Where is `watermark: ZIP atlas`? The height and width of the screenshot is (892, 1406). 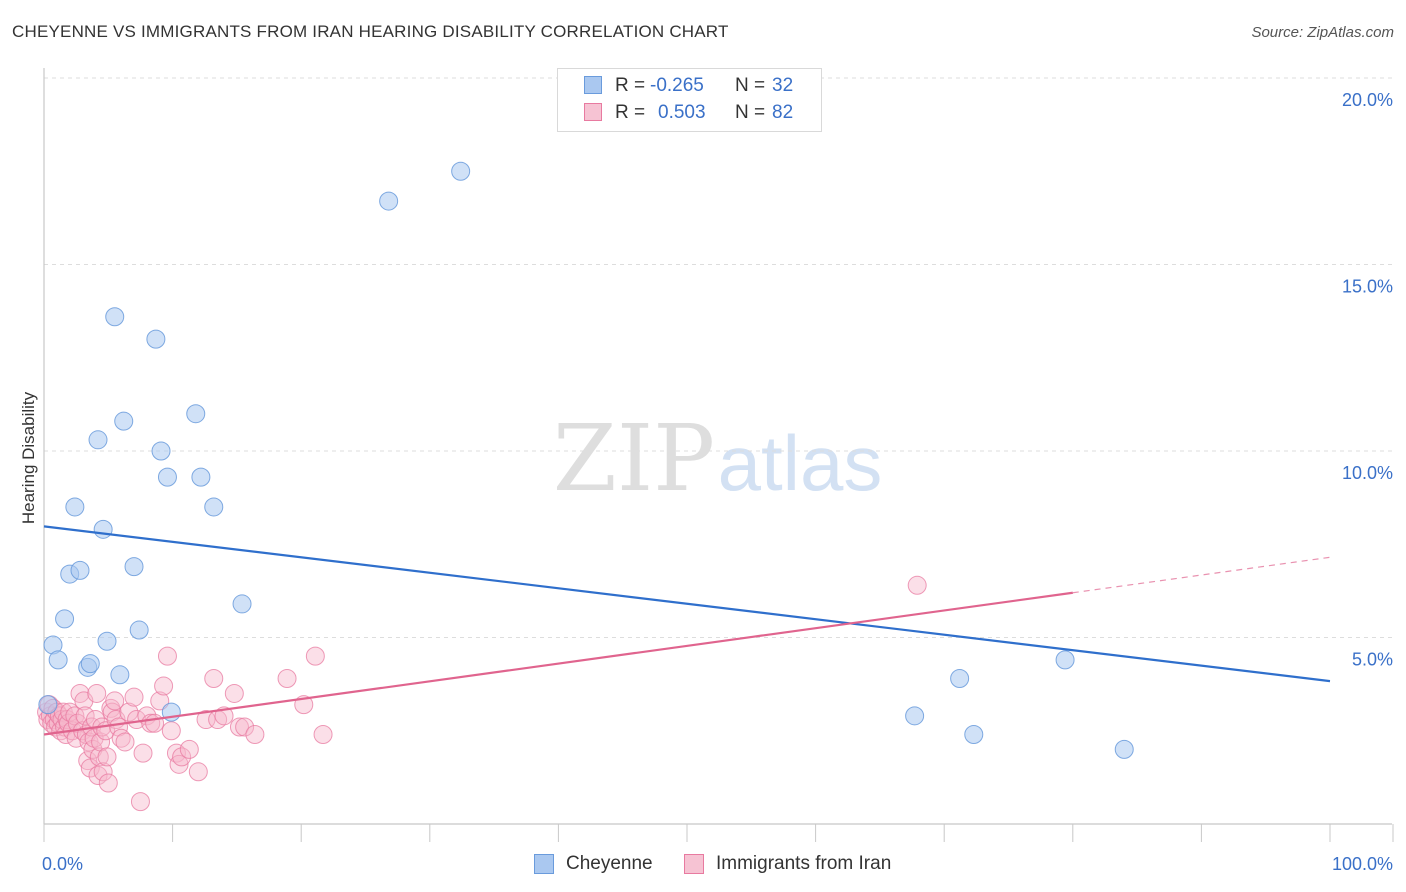
watermark: ZIP atlas is located at coordinates (717, 458).